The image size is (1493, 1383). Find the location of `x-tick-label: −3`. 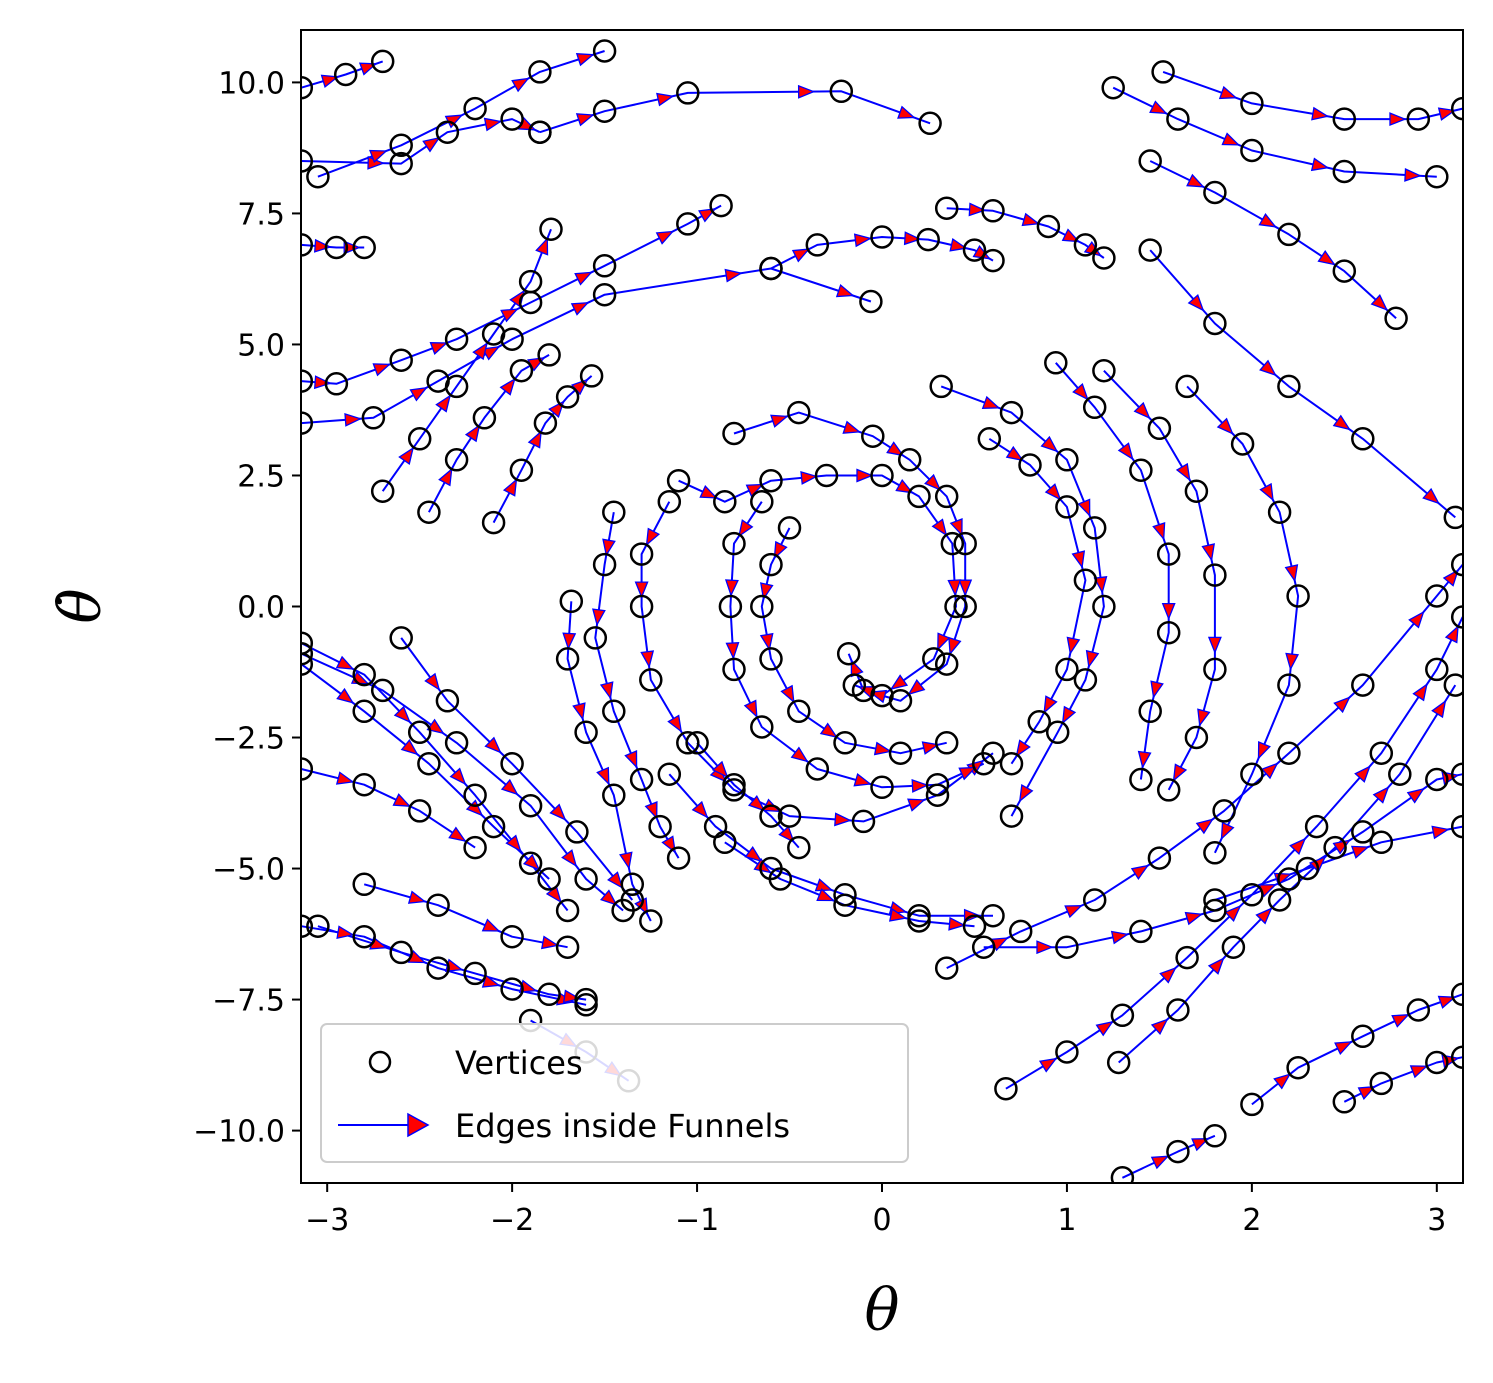

x-tick-label: −3 is located at coordinates (327, 1220).